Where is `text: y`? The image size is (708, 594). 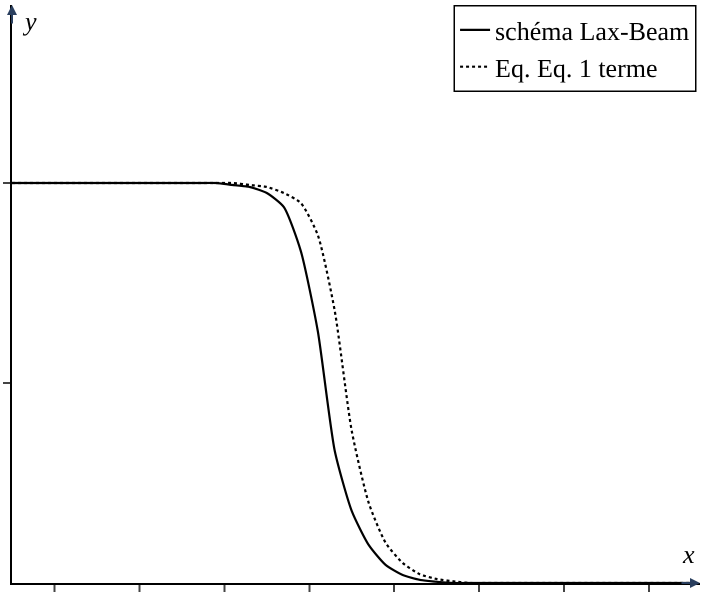 text: y is located at coordinates (29, 21).